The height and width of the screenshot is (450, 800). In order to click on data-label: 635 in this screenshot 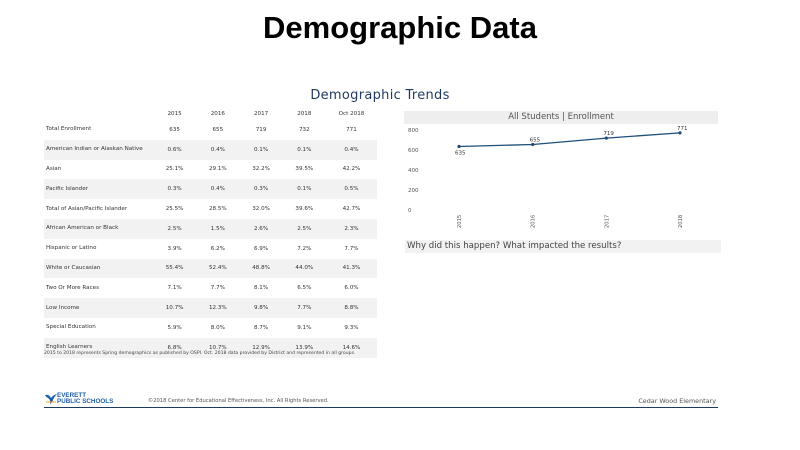, I will do `click(460, 154)`.